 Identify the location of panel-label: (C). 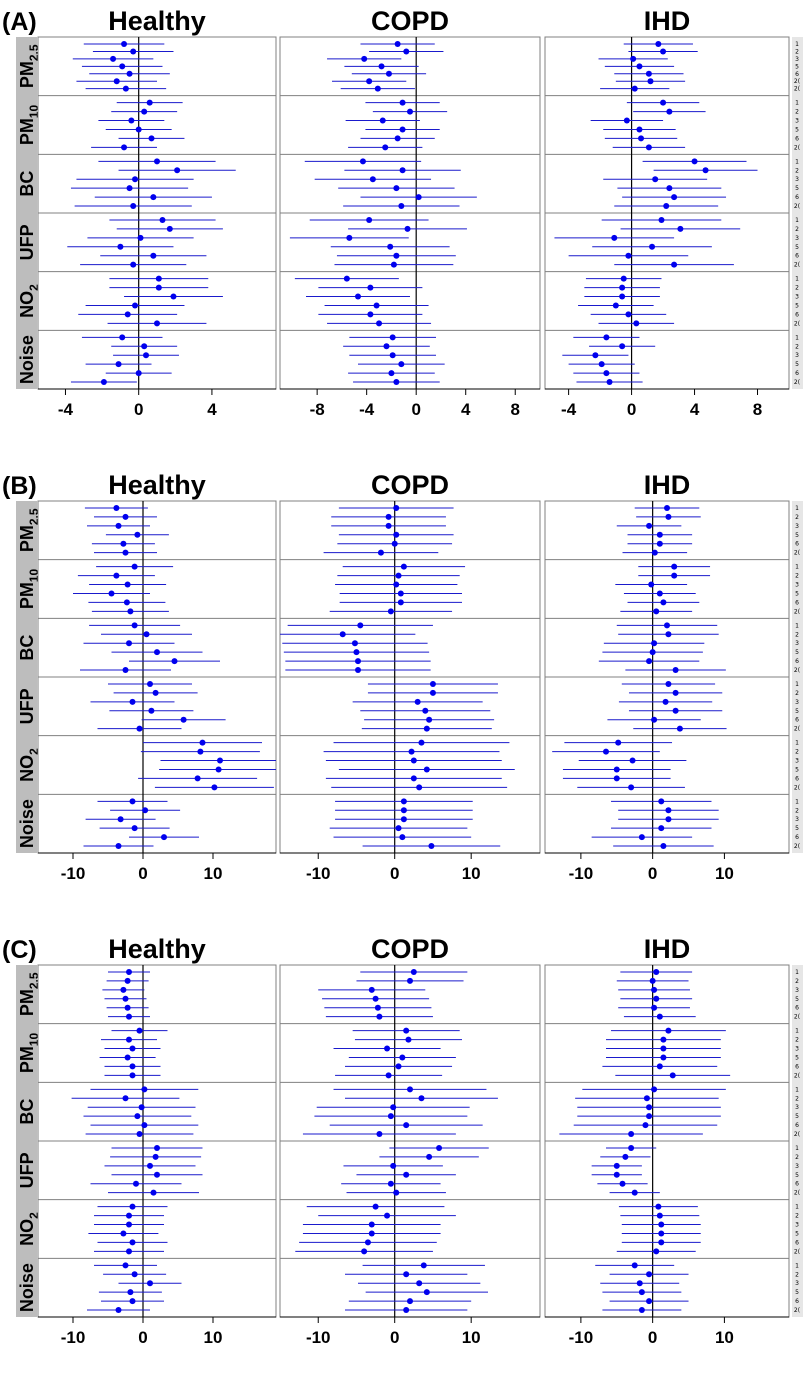
(19, 950).